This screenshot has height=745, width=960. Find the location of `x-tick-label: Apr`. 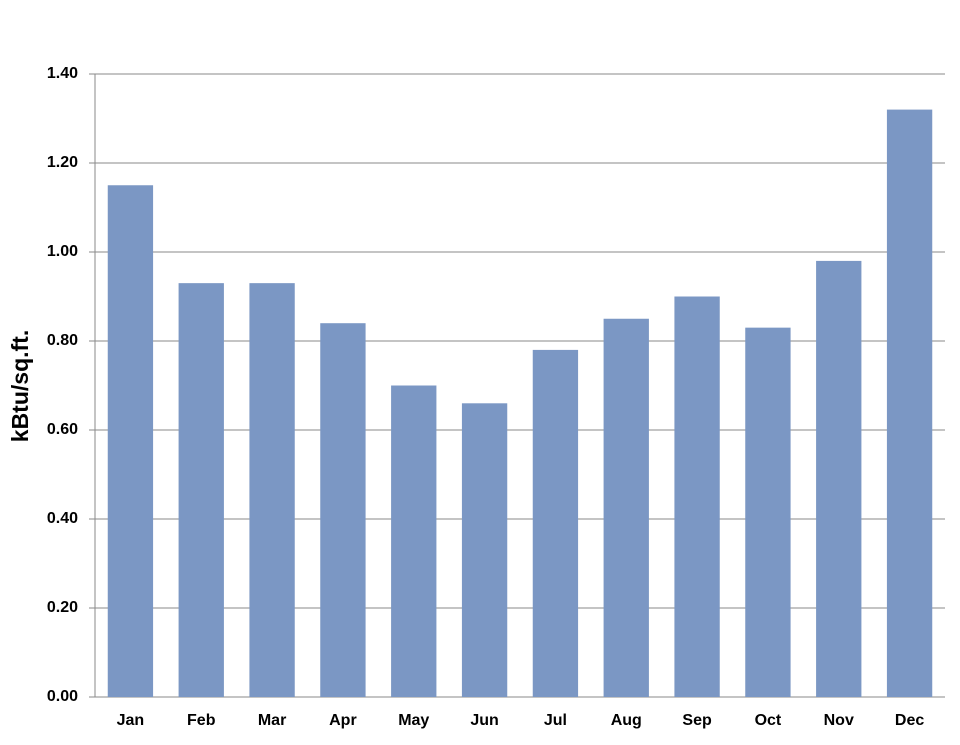

x-tick-label: Apr is located at coordinates (343, 720).